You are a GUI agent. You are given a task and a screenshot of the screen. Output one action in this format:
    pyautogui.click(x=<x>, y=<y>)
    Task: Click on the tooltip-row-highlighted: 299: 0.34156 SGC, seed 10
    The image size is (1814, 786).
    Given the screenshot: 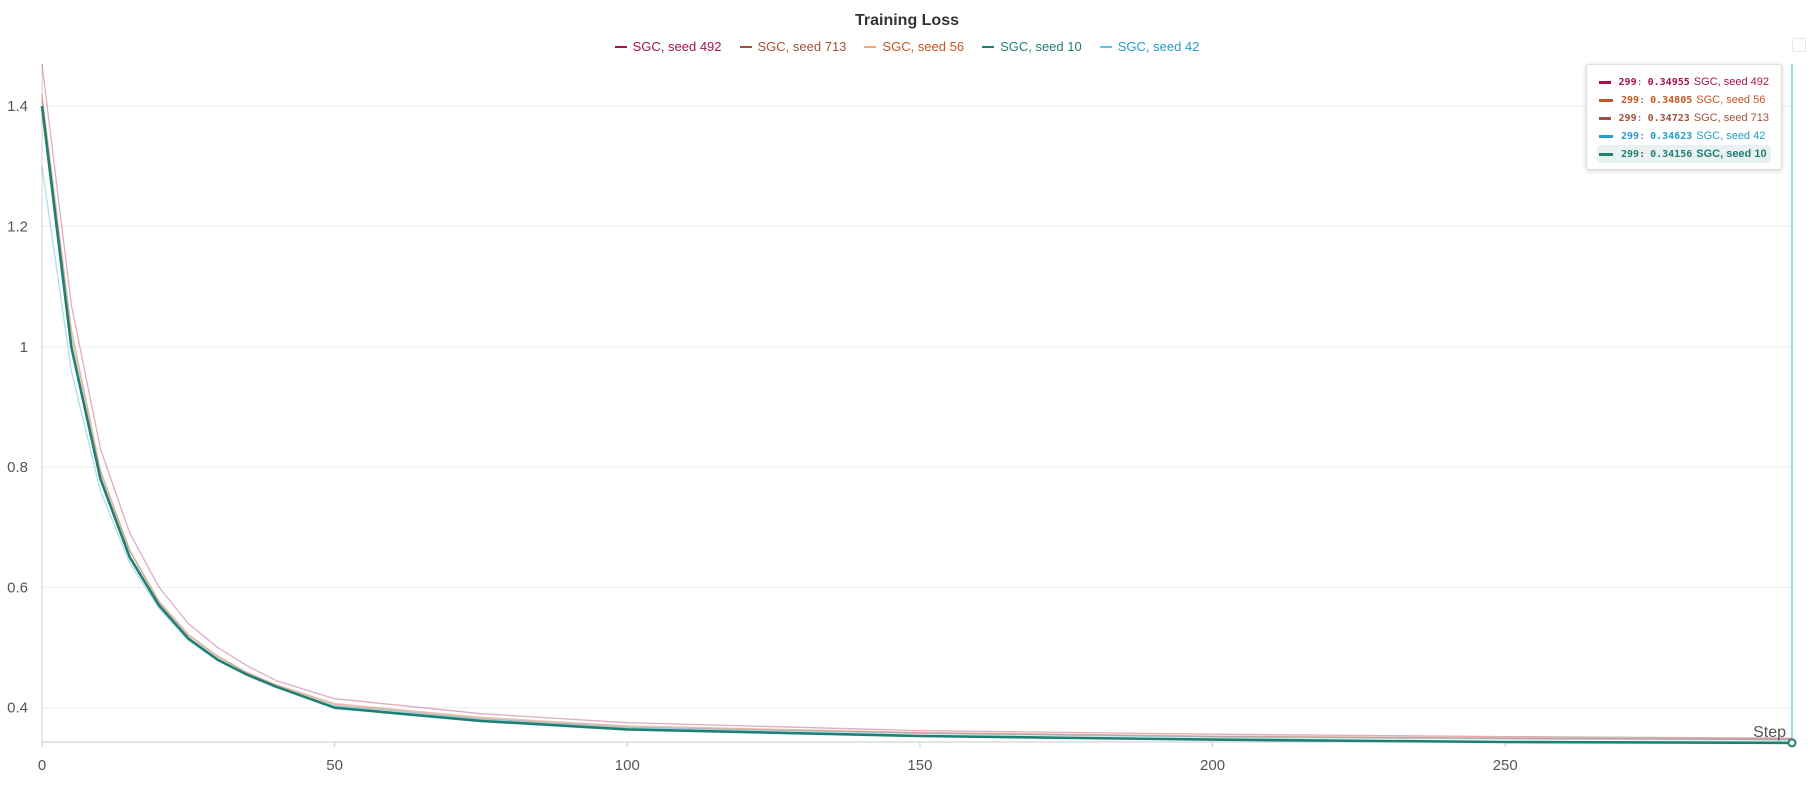 What is the action you would take?
    pyautogui.click(x=1684, y=154)
    